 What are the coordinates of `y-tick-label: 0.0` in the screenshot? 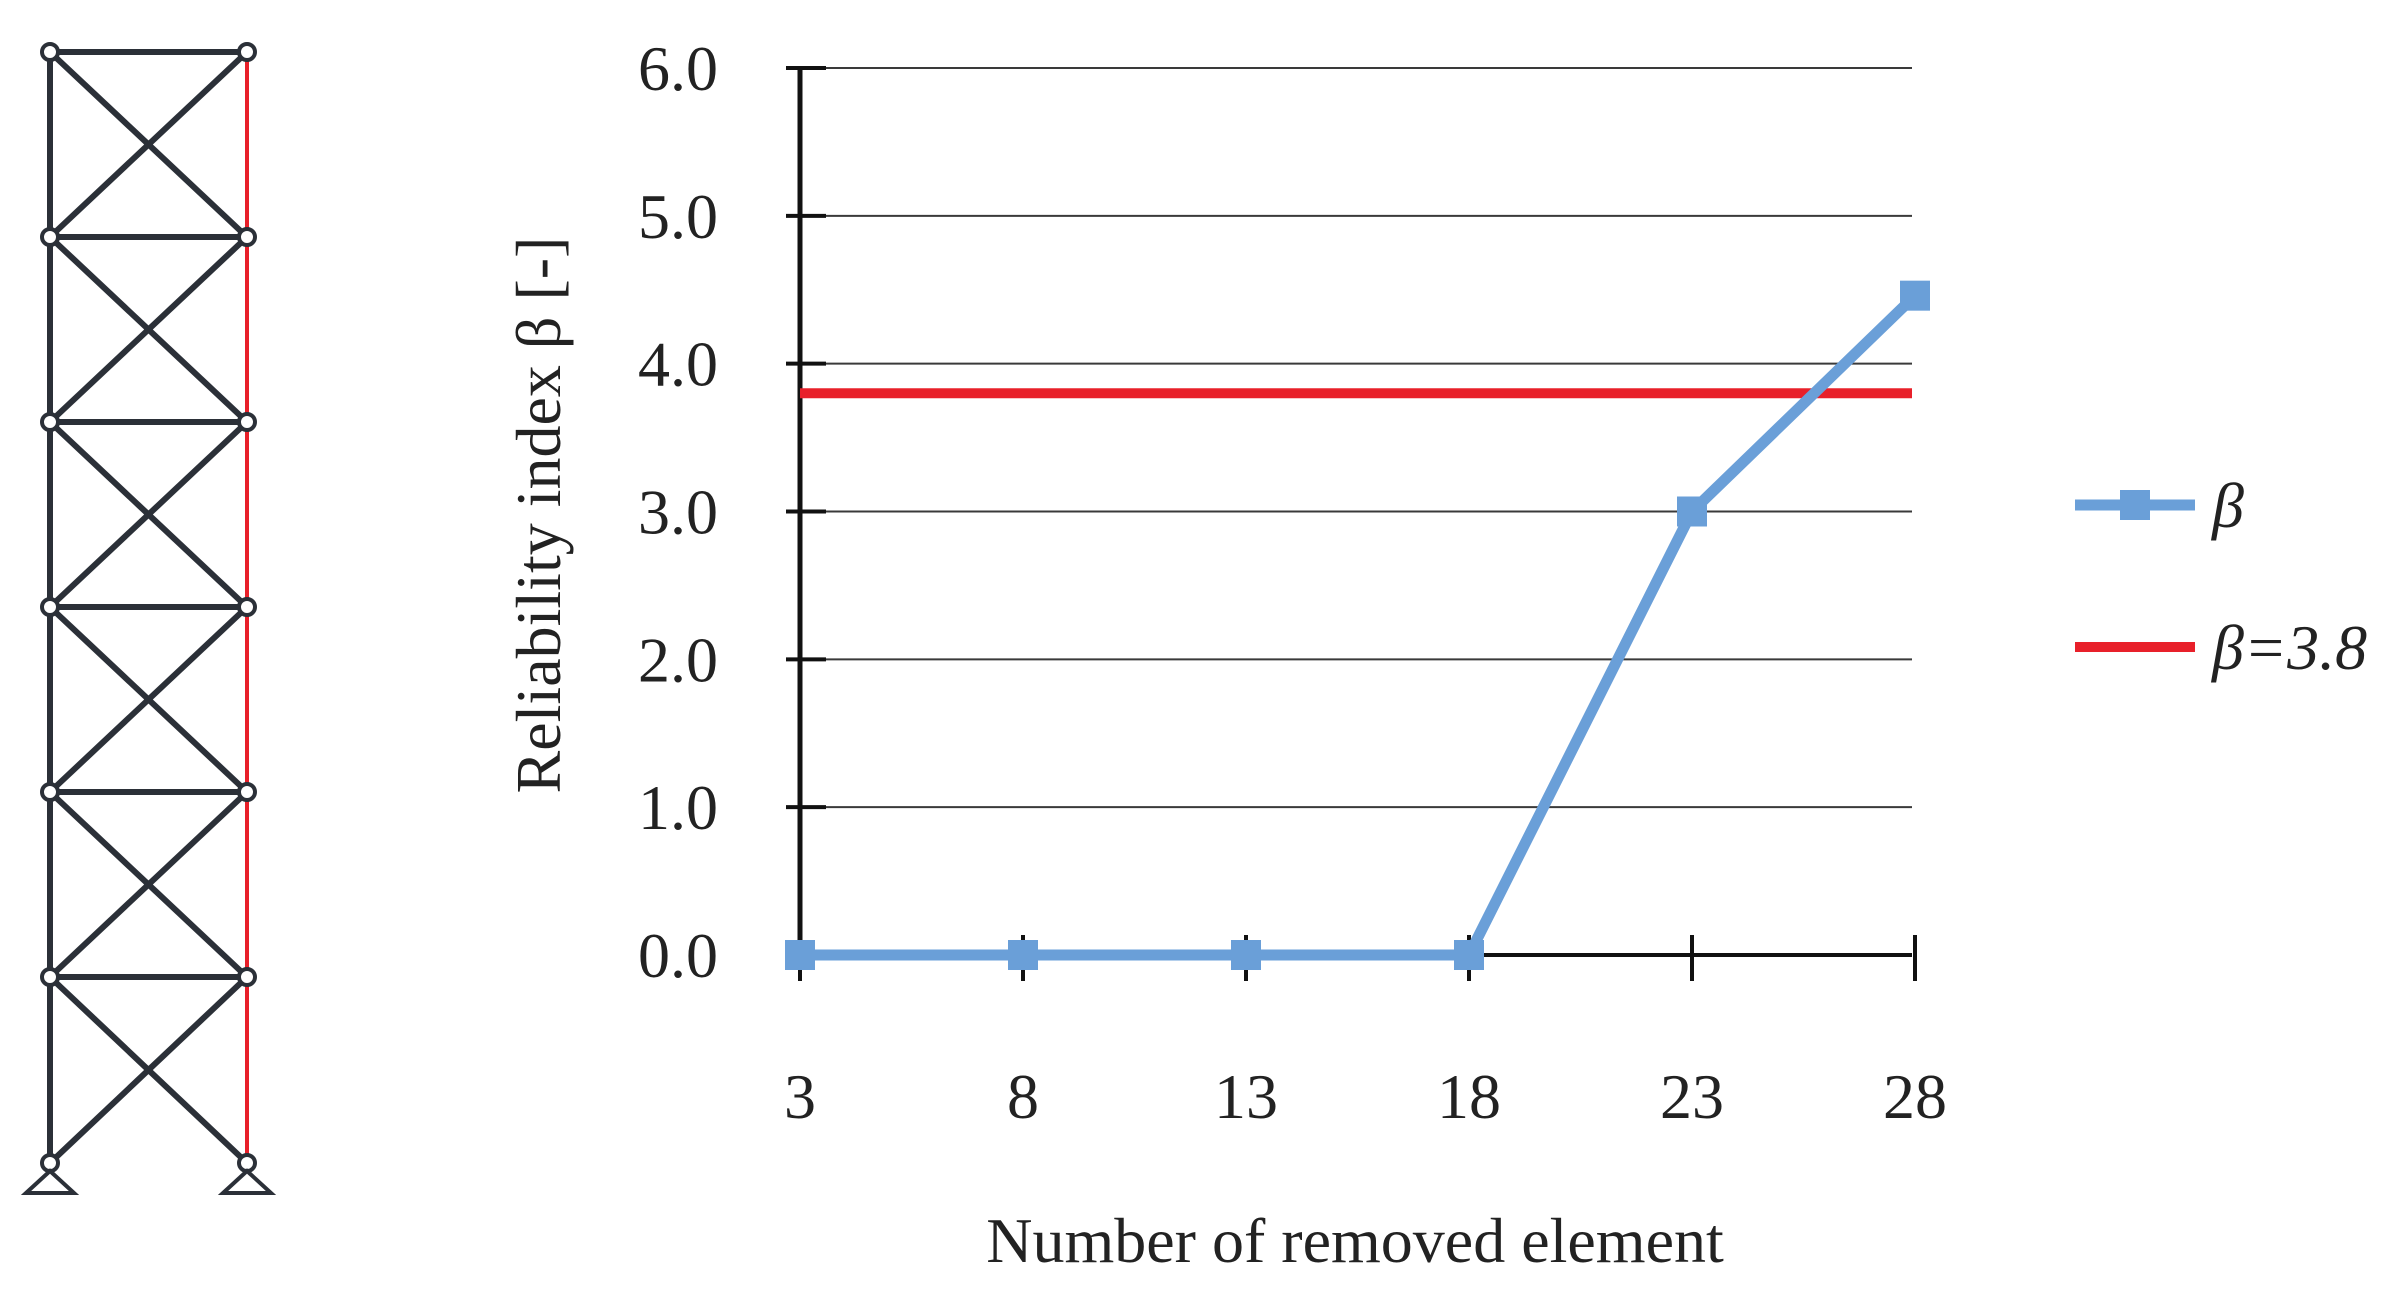 It's located at (678, 955).